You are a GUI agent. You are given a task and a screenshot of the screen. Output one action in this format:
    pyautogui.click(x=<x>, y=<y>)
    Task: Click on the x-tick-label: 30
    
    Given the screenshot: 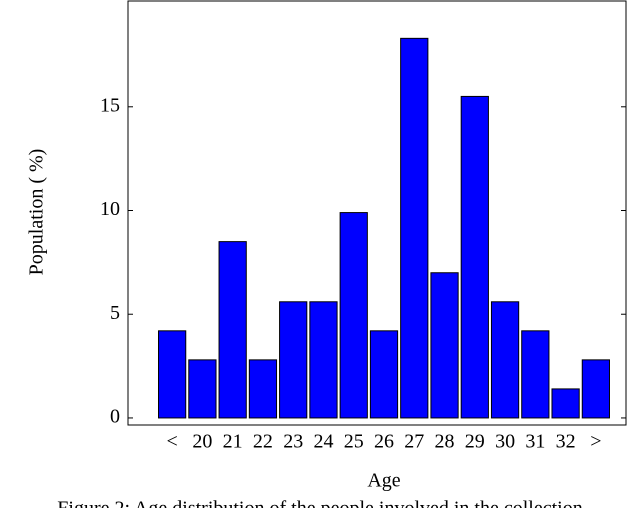 What is the action you would take?
    pyautogui.click(x=505, y=442)
    